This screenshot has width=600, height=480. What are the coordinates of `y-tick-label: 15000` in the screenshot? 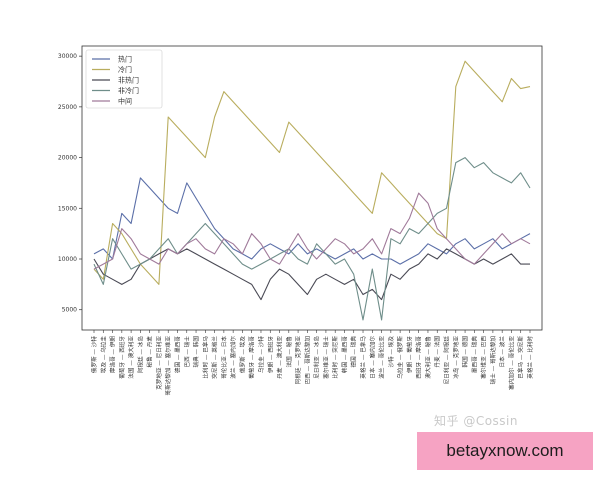 It's located at (67, 208).